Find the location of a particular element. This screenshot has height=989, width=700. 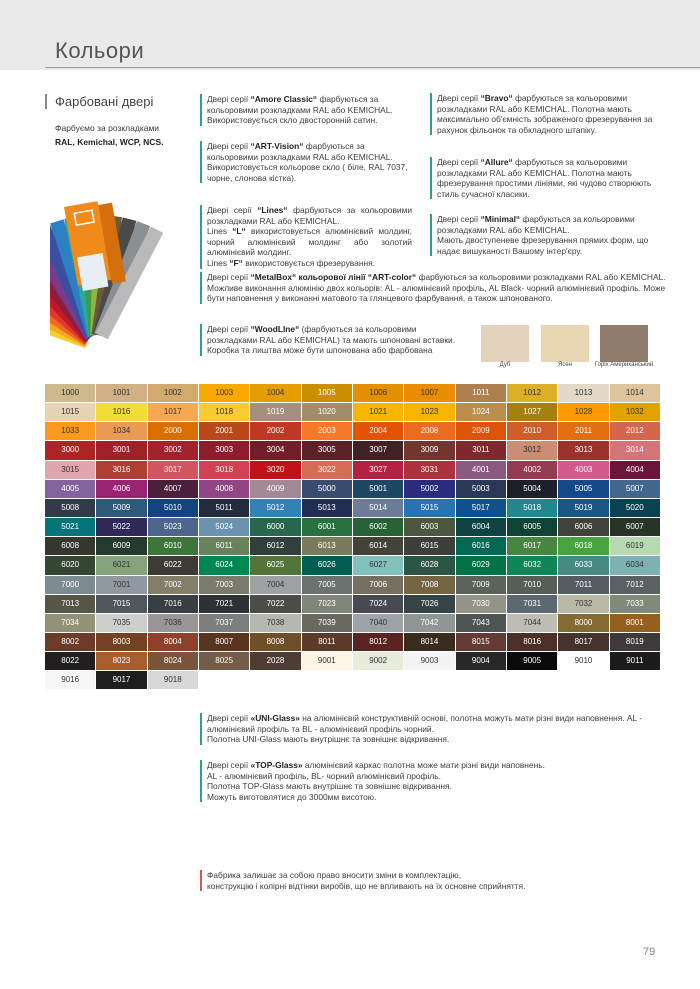

swatch: 9003 is located at coordinates (429, 661).